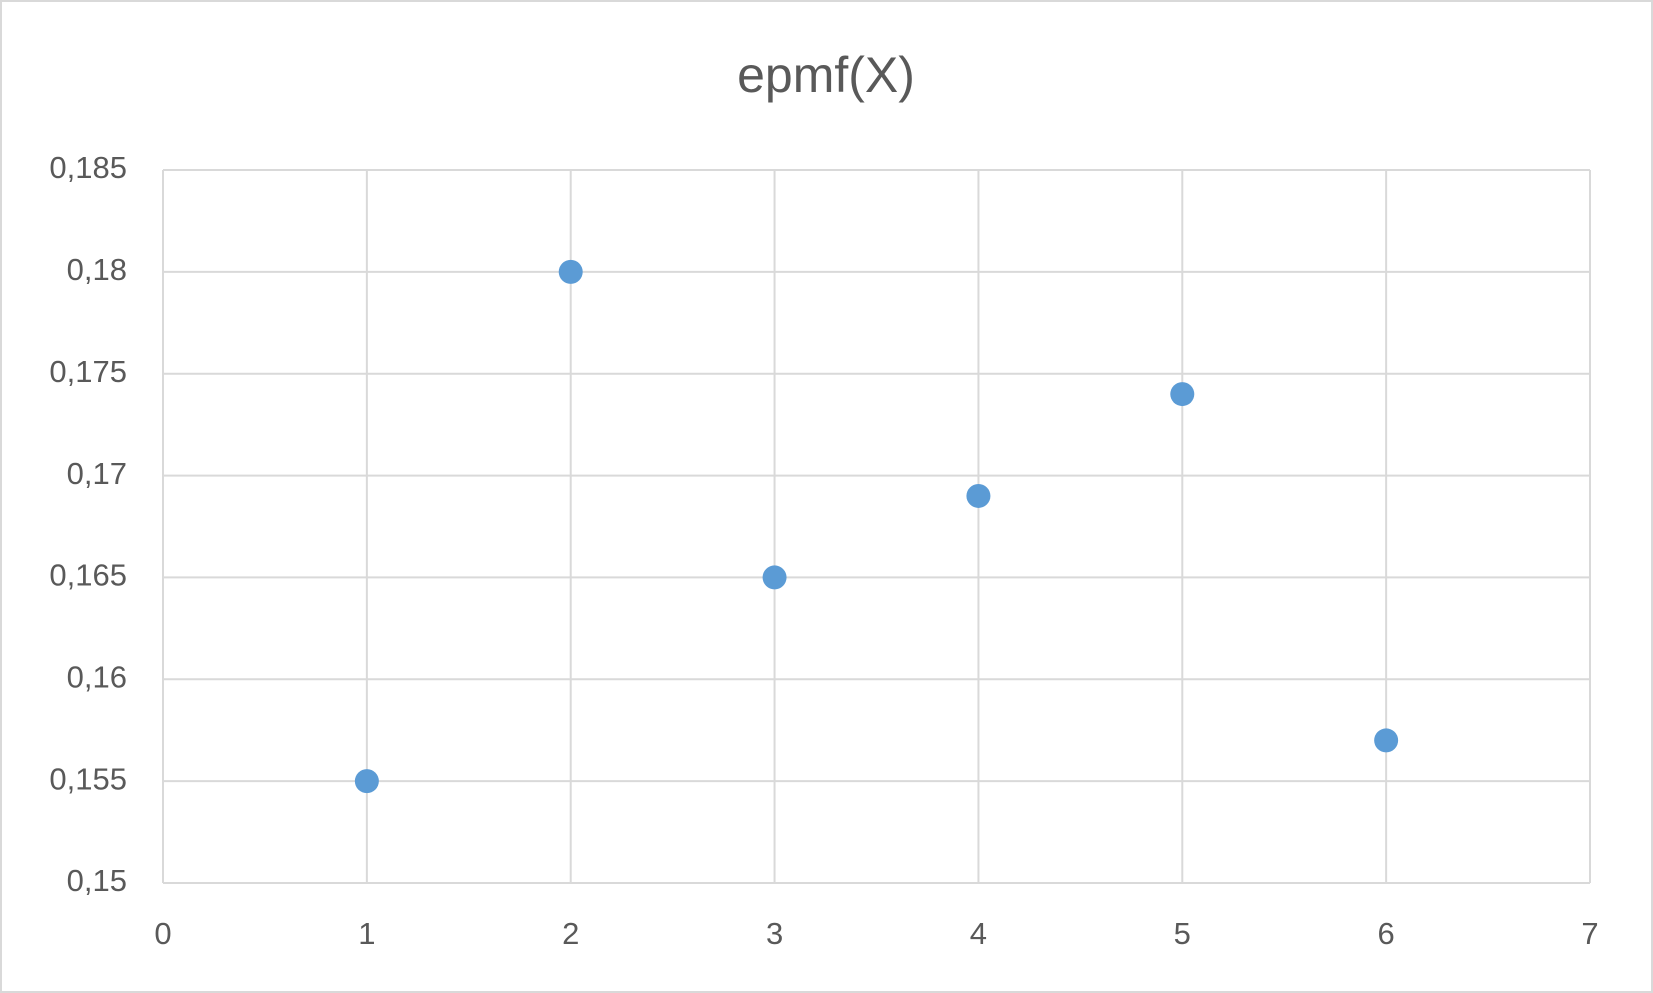 The height and width of the screenshot is (993, 1653). Describe the element at coordinates (1182, 933) in the screenshot. I see `x-tick-label: 5` at that location.